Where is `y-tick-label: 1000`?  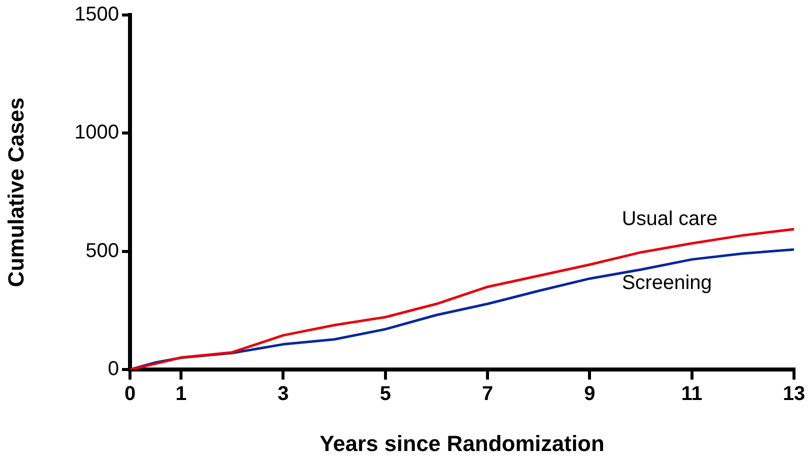 y-tick-label: 1000 is located at coordinates (96, 133).